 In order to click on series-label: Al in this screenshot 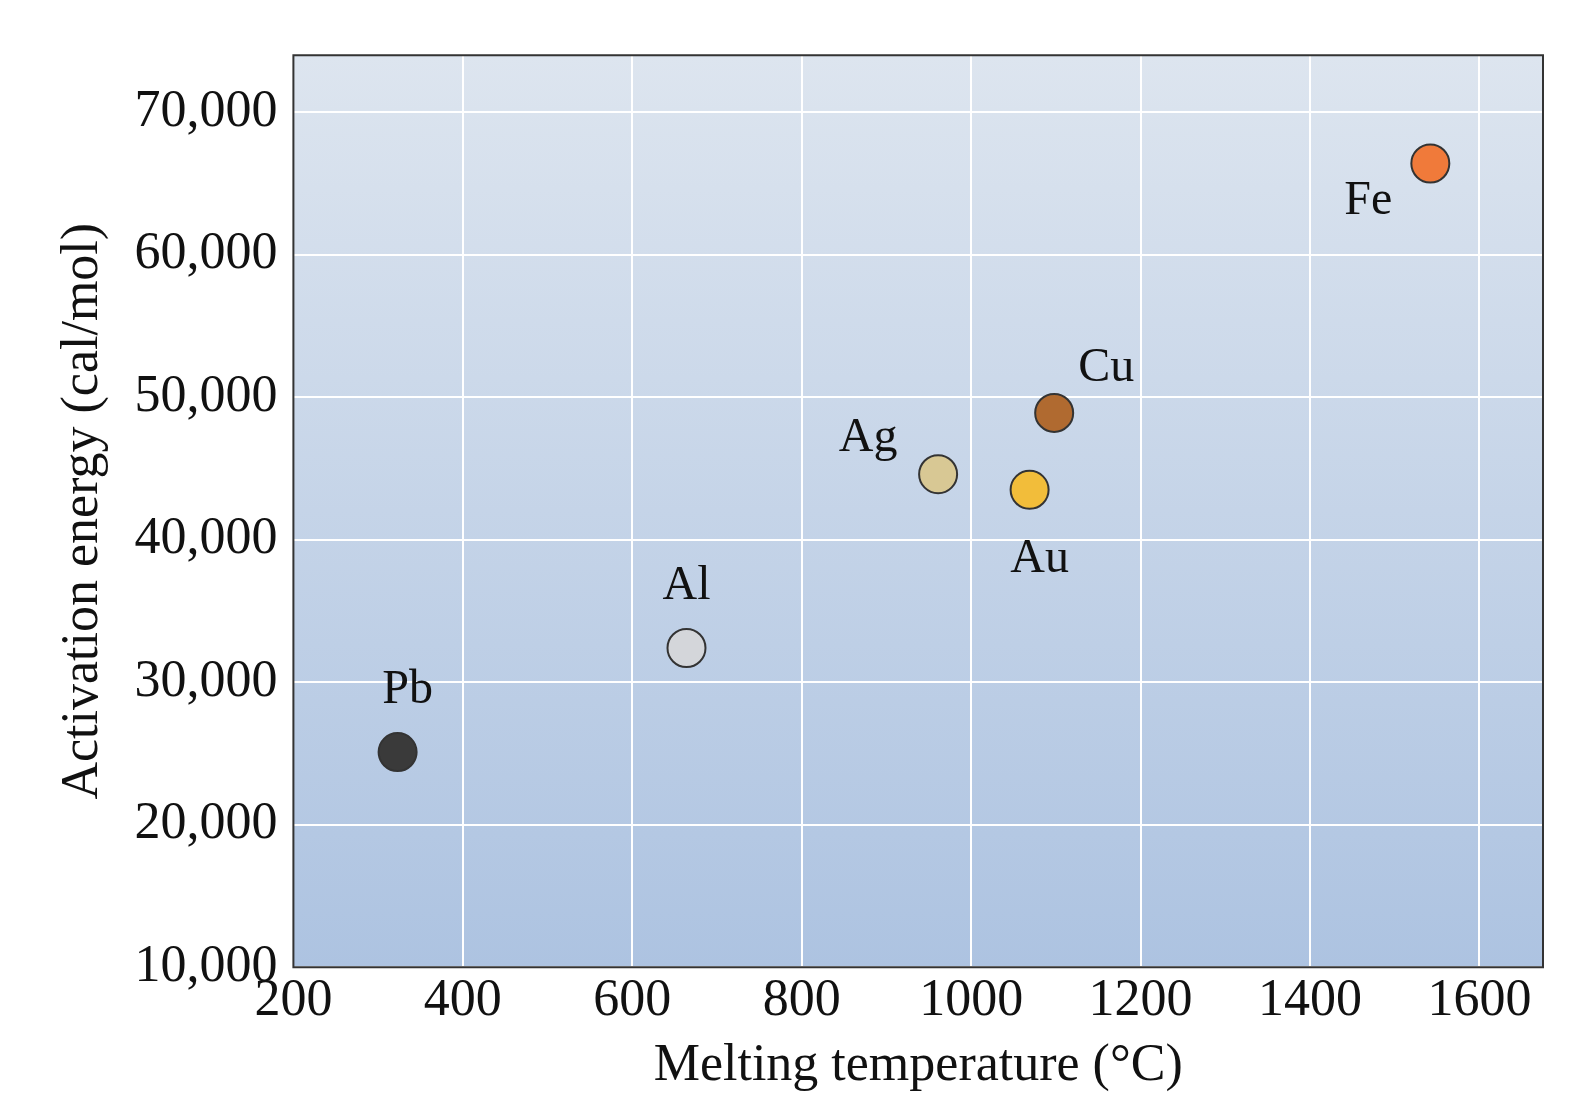, I will do `click(686, 582)`.